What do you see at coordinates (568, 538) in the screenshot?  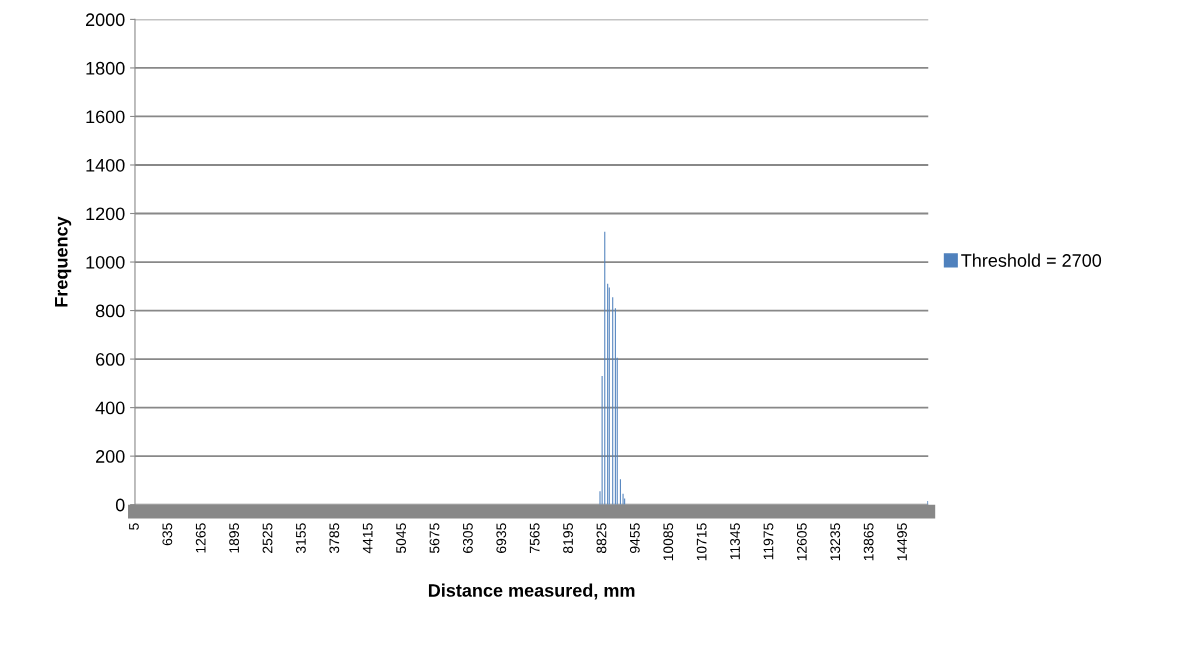 I see `x-tick-label: 8195` at bounding box center [568, 538].